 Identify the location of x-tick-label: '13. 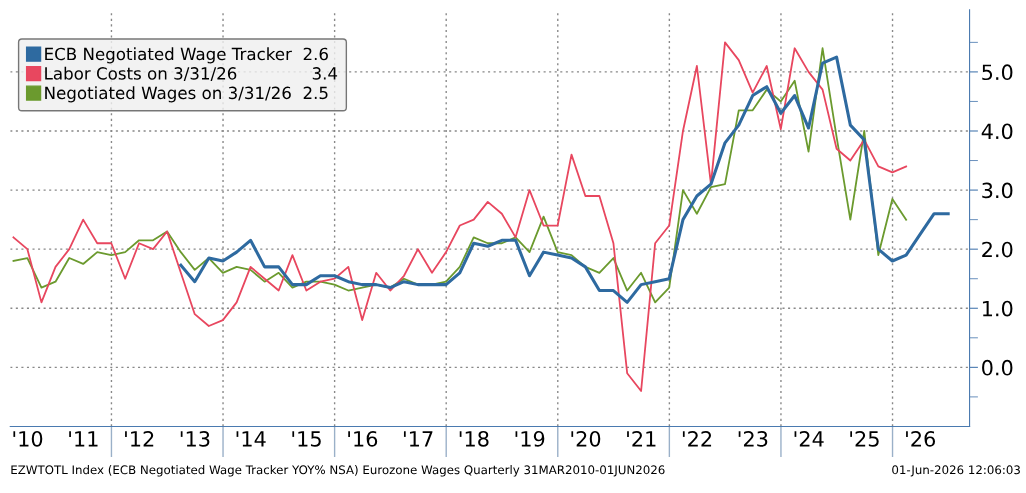
(195, 438).